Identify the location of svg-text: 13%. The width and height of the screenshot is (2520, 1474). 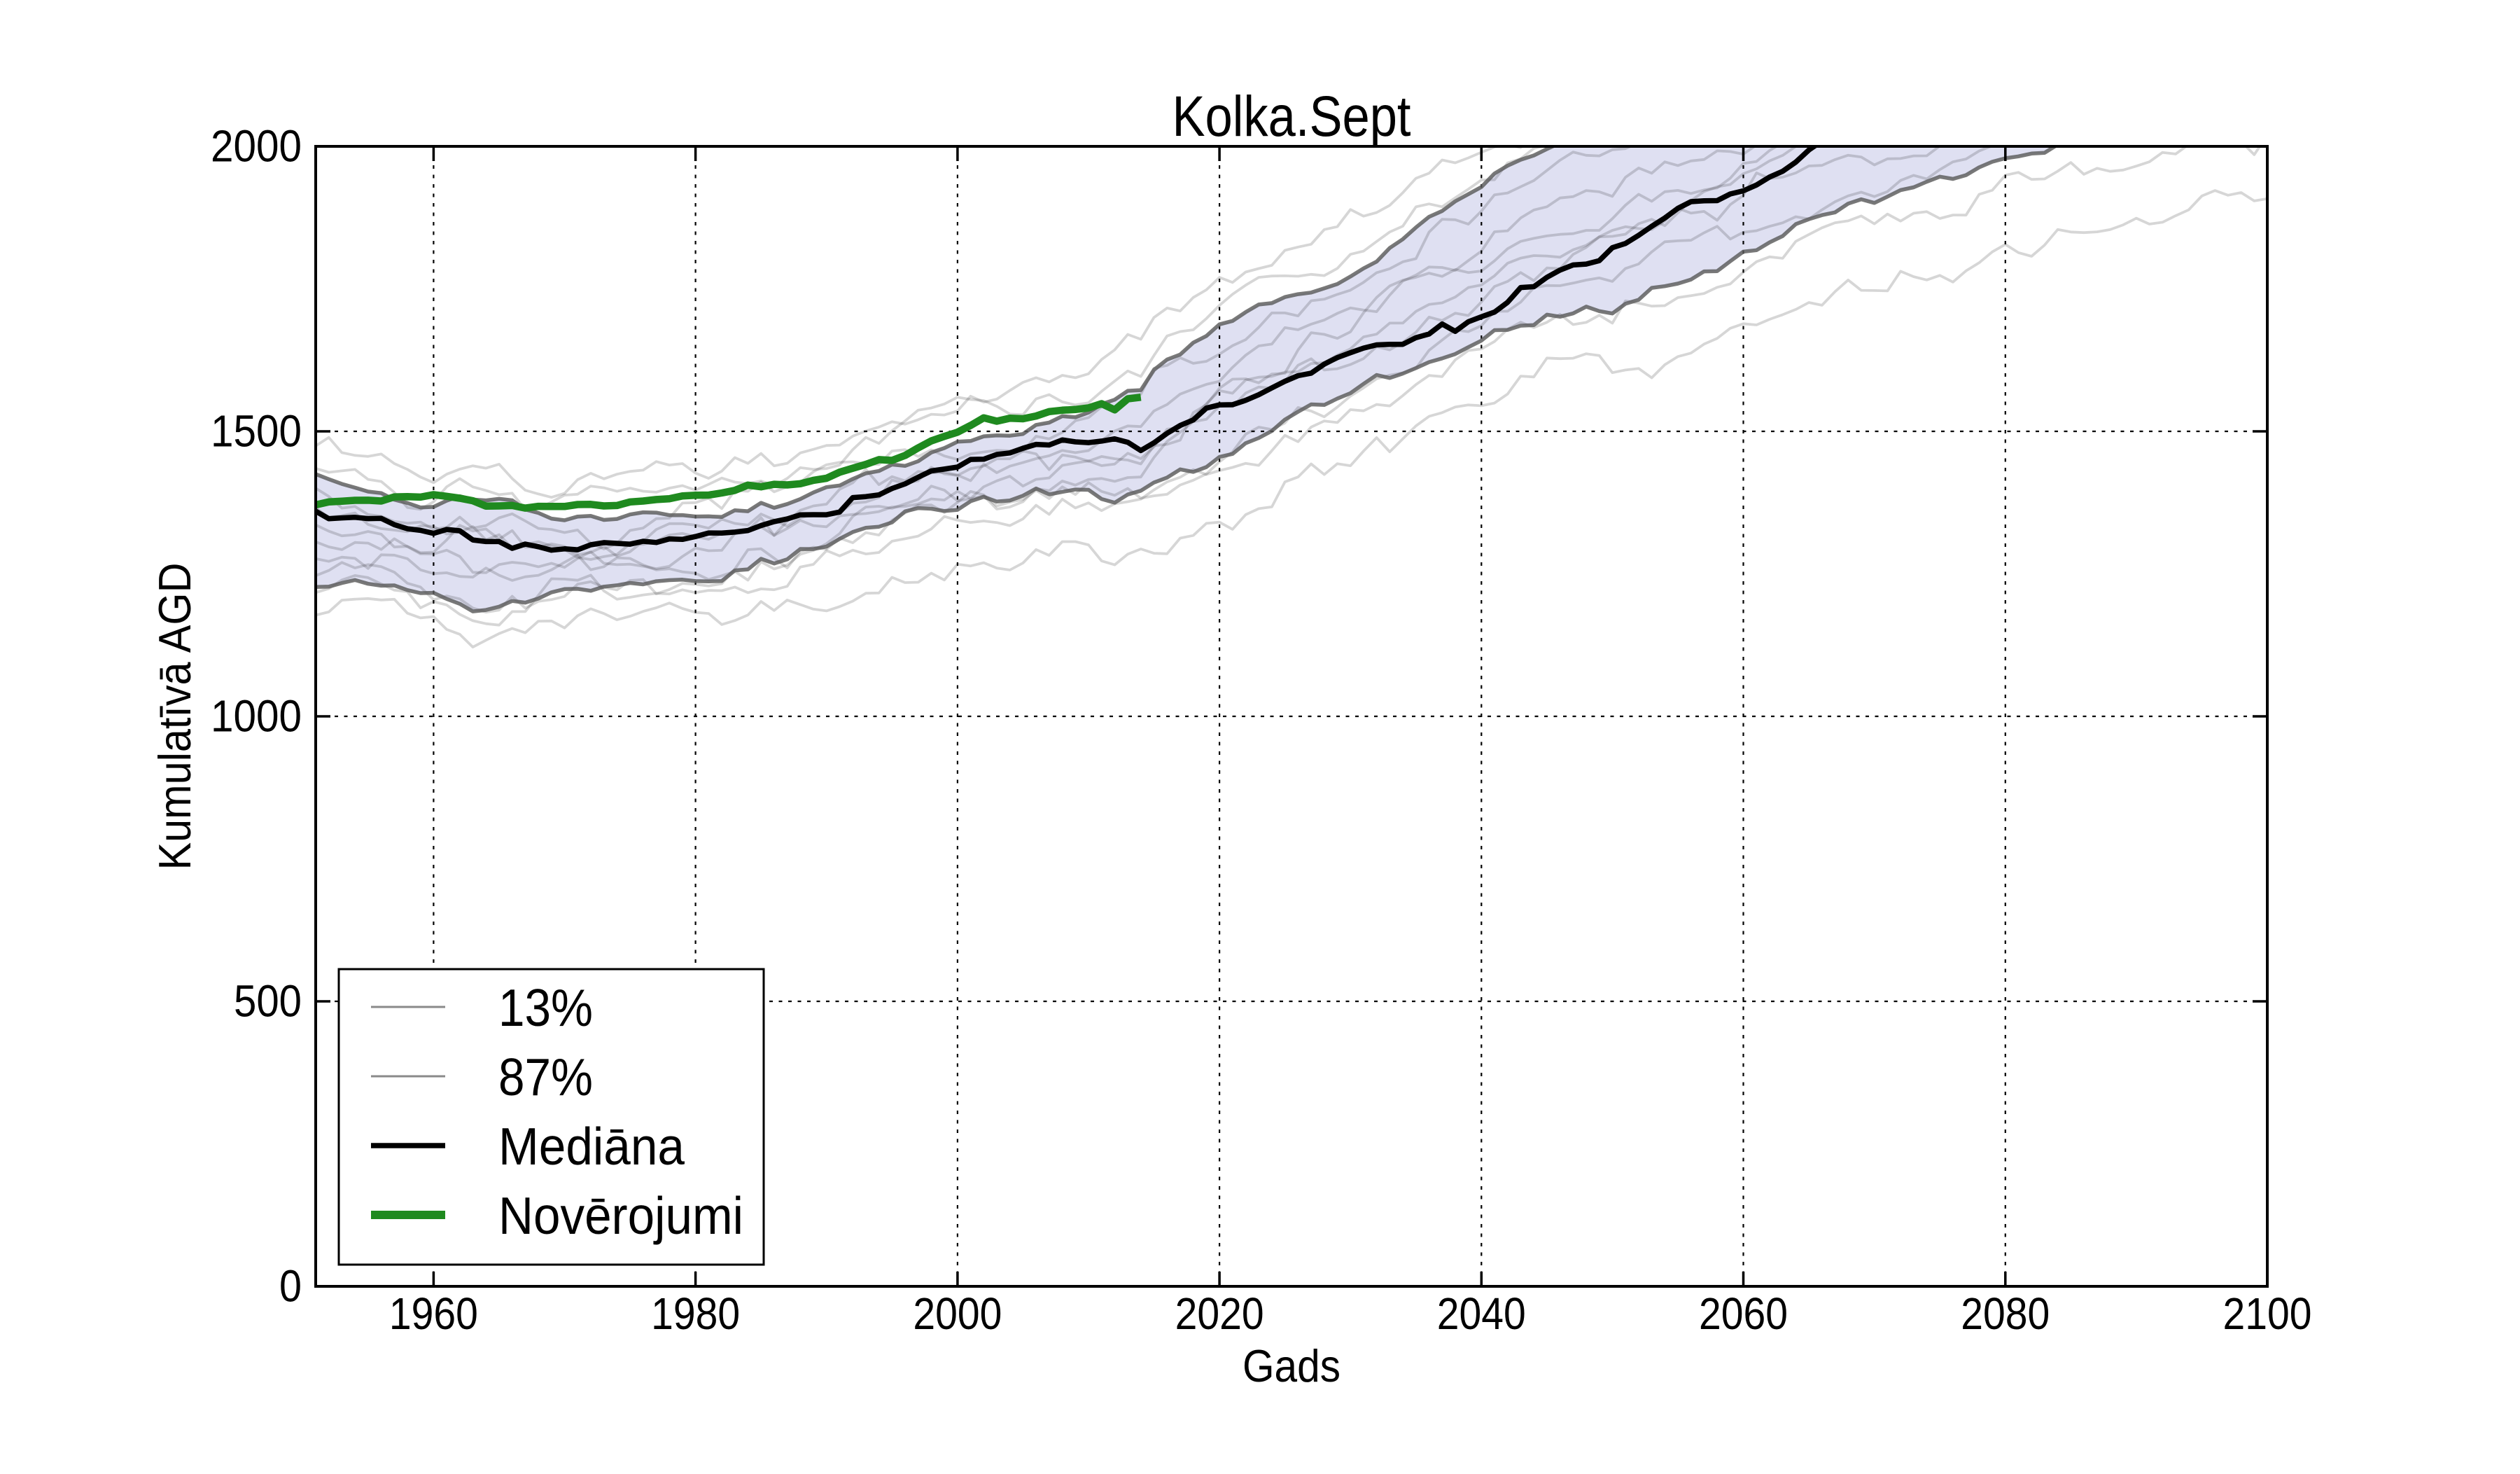
(545, 1007).